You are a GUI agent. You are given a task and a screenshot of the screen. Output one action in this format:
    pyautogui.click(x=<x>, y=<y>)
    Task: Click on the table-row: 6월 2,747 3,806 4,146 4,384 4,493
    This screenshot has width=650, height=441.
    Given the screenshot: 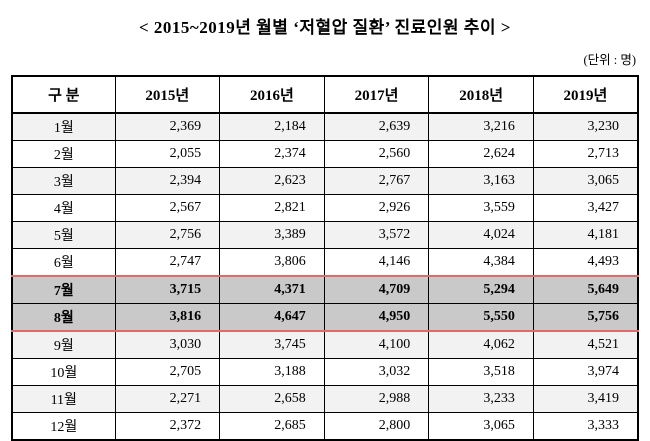 What is the action you would take?
    pyautogui.click(x=325, y=262)
    